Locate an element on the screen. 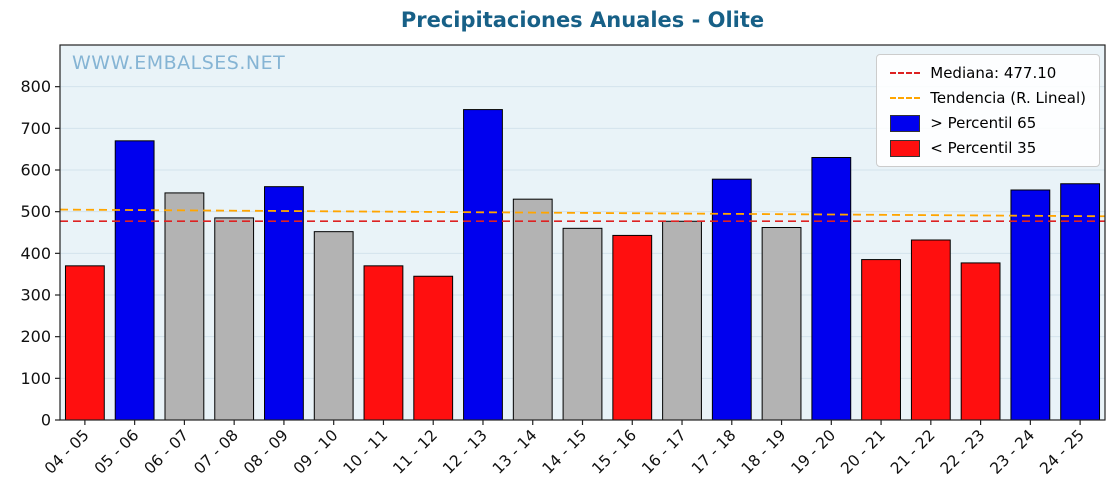 Image resolution: width=1120 pixels, height=500 pixels. x-tick-label: 19 - 20 is located at coordinates (814, 452).